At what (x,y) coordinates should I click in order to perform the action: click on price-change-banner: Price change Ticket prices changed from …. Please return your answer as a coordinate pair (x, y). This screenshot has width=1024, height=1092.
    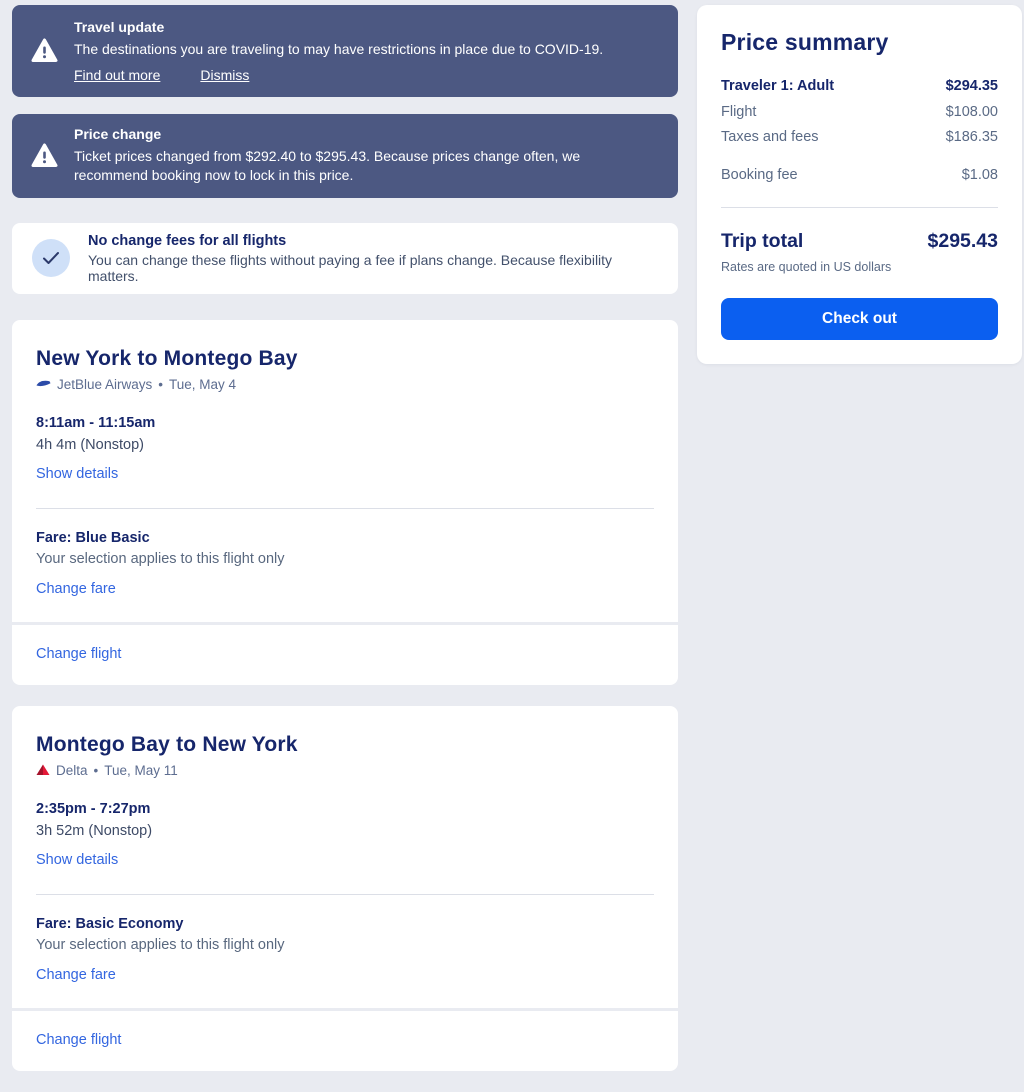
    Looking at the image, I should click on (345, 155).